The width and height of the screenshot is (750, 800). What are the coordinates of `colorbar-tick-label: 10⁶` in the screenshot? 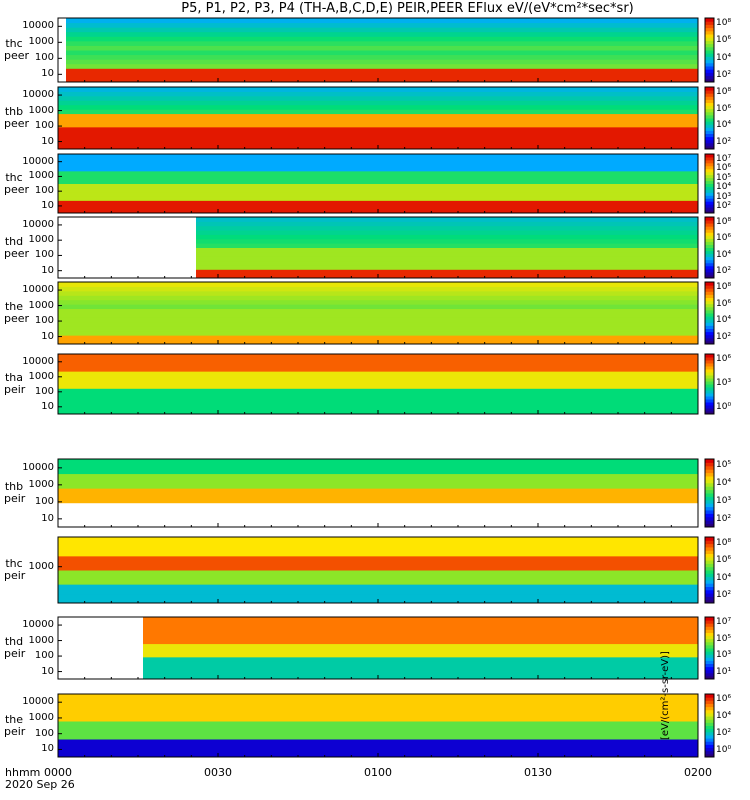 It's located at (724, 108).